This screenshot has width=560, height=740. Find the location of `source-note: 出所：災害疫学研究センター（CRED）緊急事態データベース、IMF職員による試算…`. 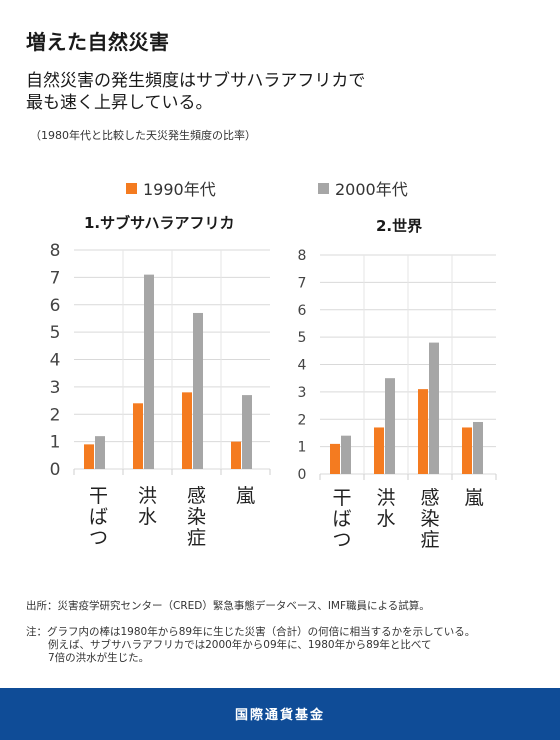

source-note: 出所：災害疫学研究センター（CRED）緊急事態データベース、IMF職員による試算… is located at coordinates (228, 606).